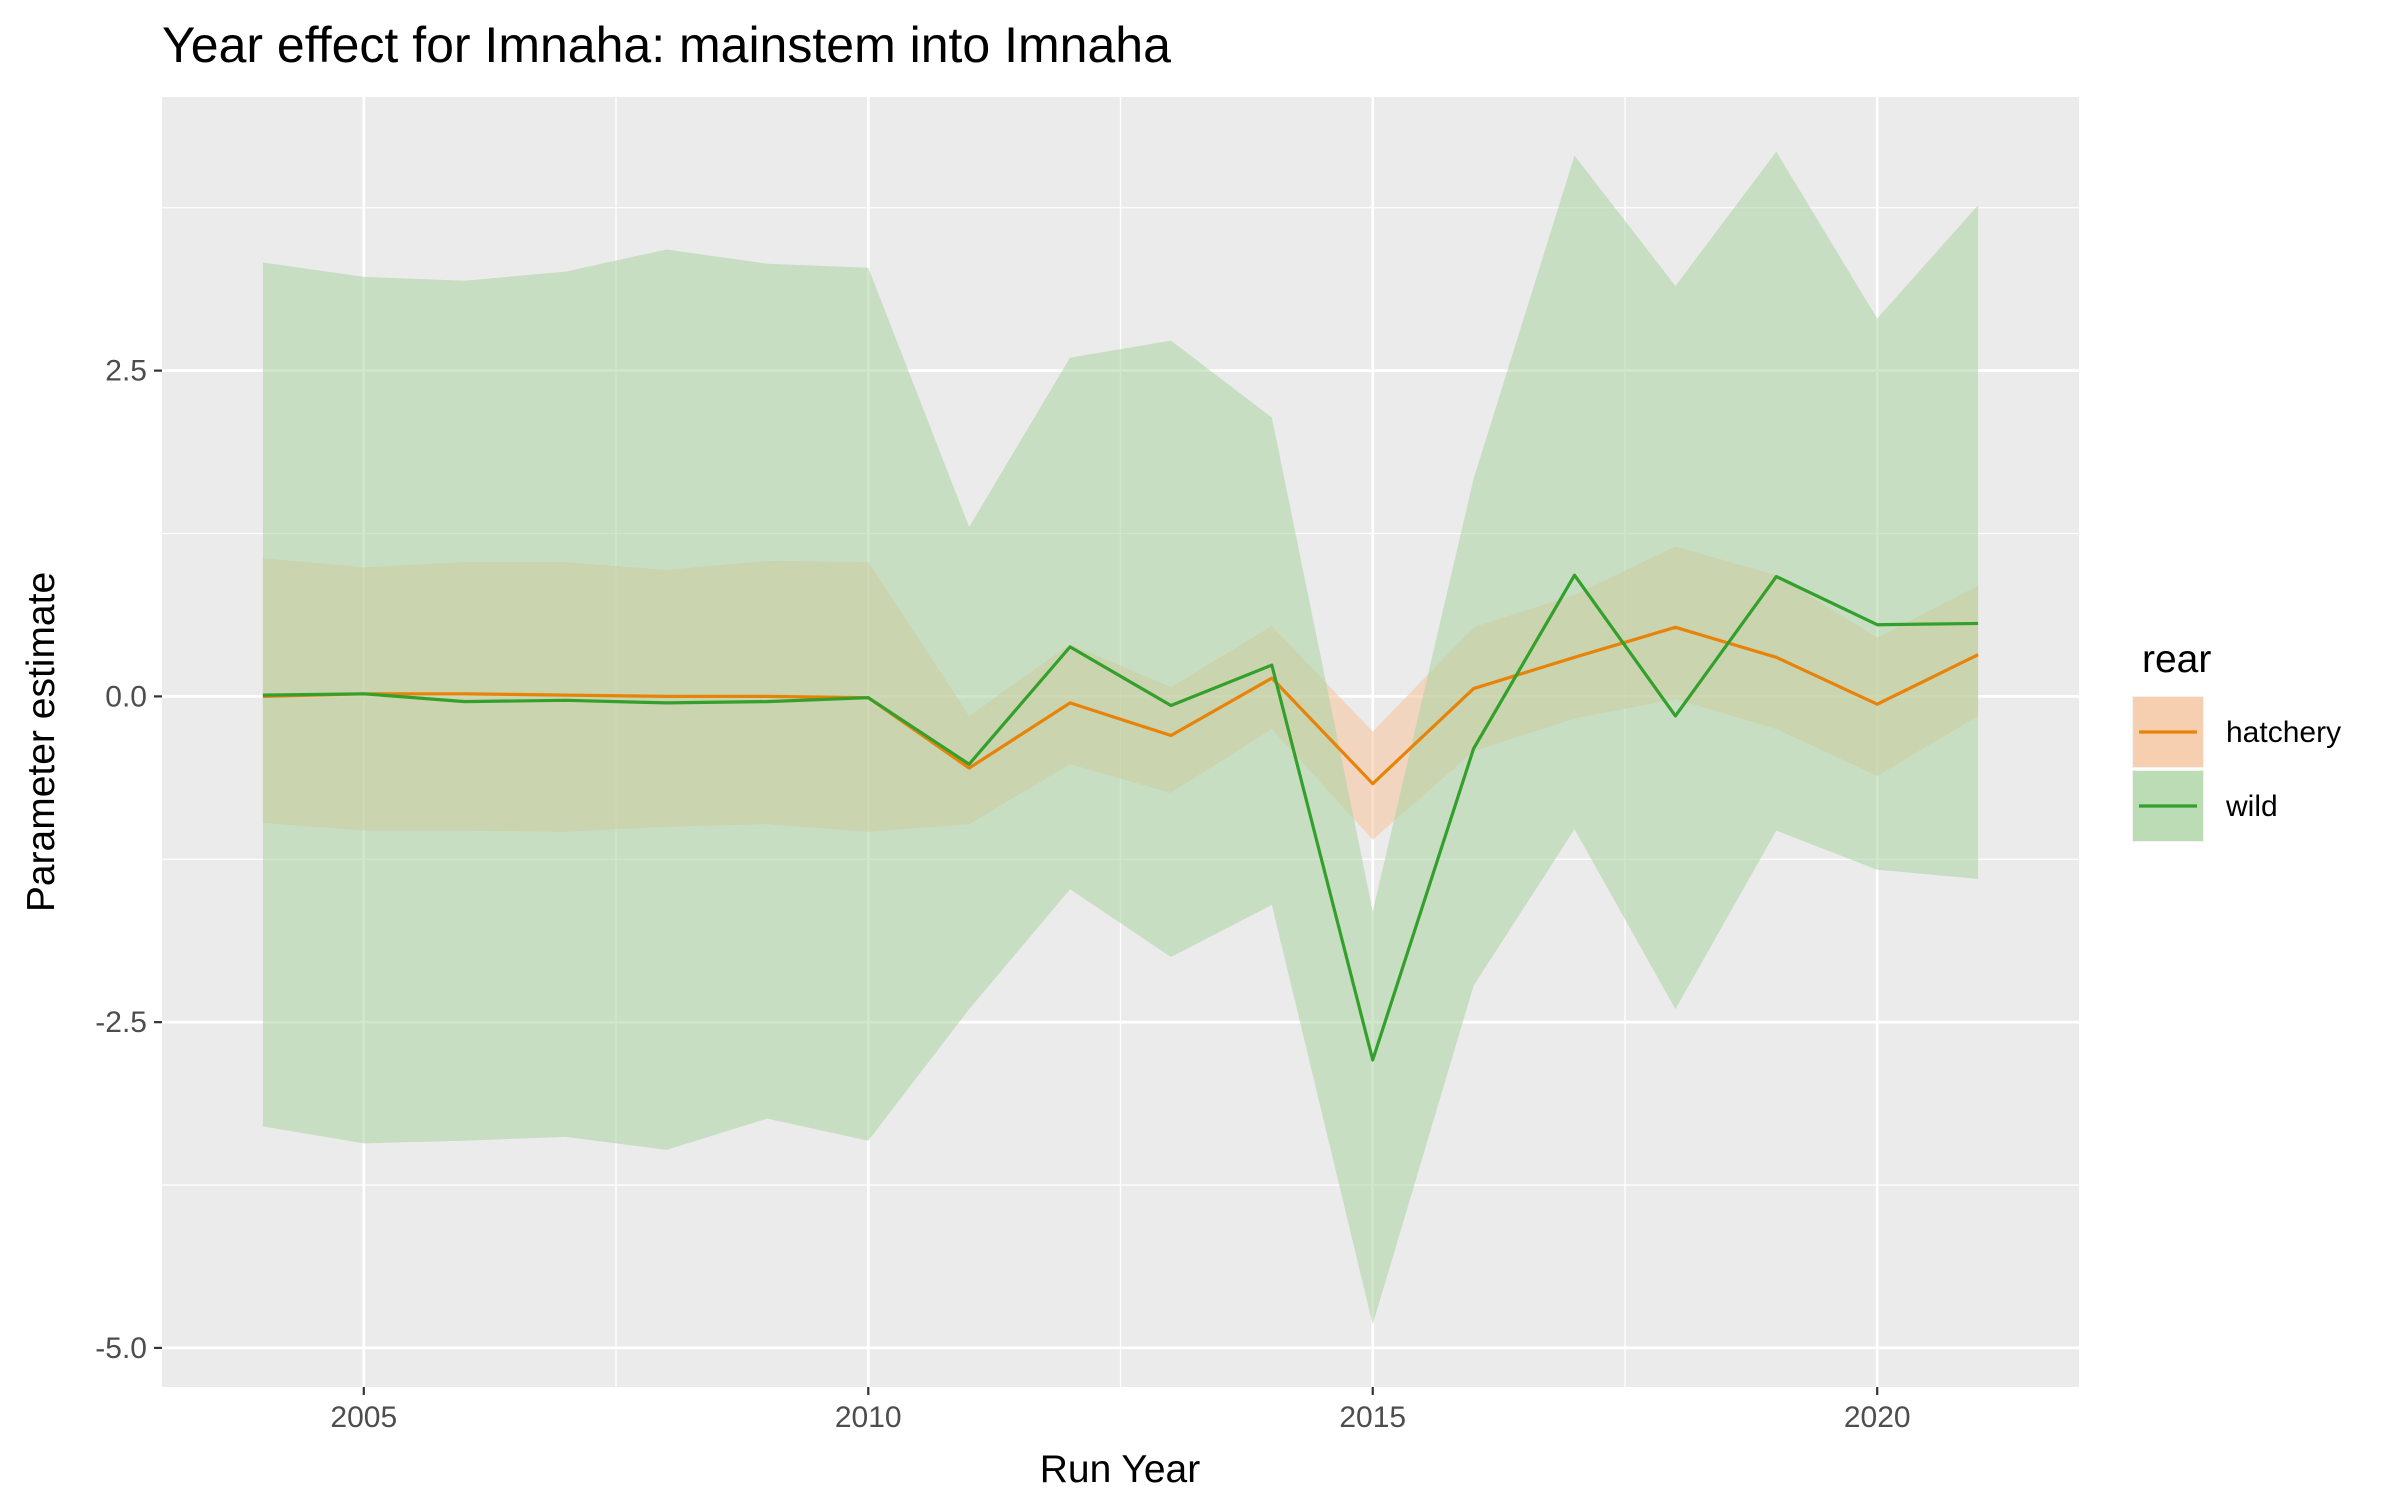 The image size is (2400, 1500). What do you see at coordinates (1877, 1417) in the screenshot?
I see `x-tick-label: 2020` at bounding box center [1877, 1417].